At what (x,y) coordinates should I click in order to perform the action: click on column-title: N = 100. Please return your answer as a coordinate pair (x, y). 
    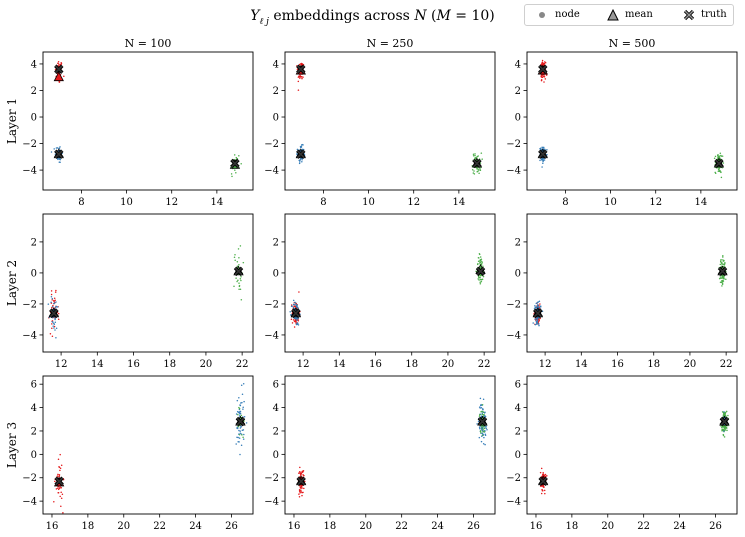
    Looking at the image, I should click on (148, 43).